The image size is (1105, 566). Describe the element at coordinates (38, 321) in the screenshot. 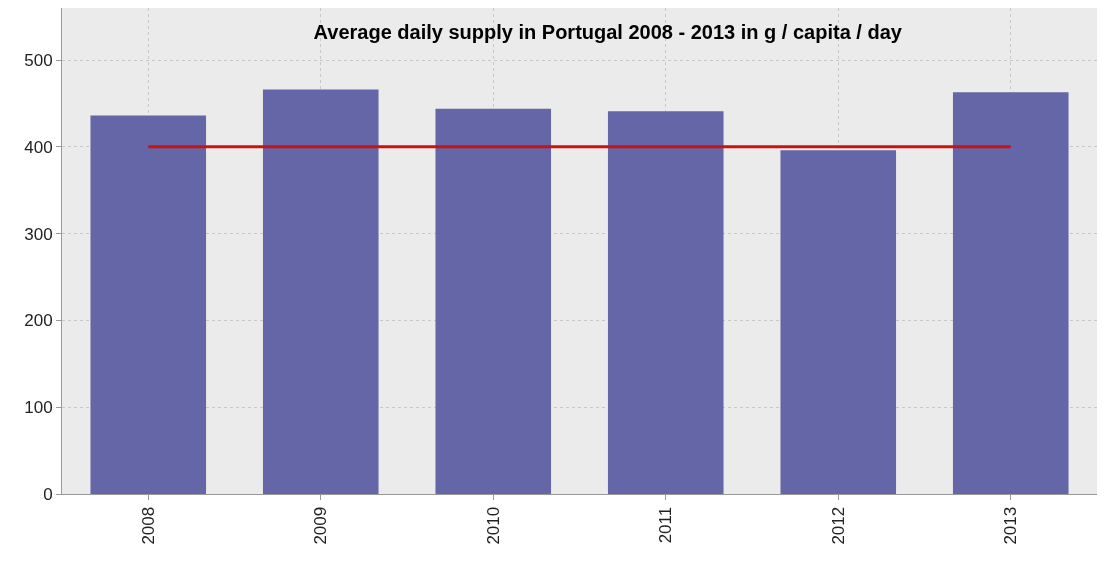

I see `y-tick-label: 200` at that location.